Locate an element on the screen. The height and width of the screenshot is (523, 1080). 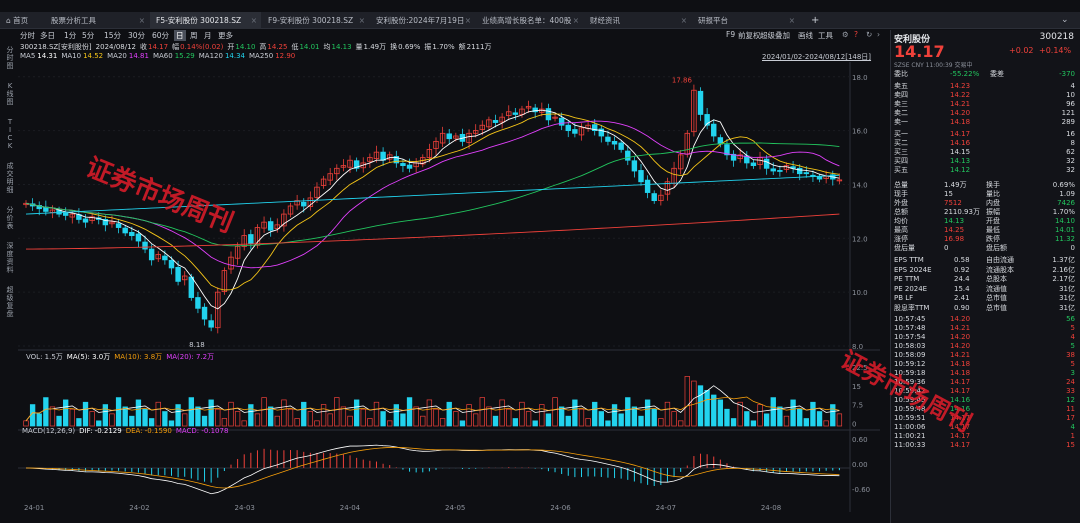
period-8: 周 is located at coordinates (194, 35).